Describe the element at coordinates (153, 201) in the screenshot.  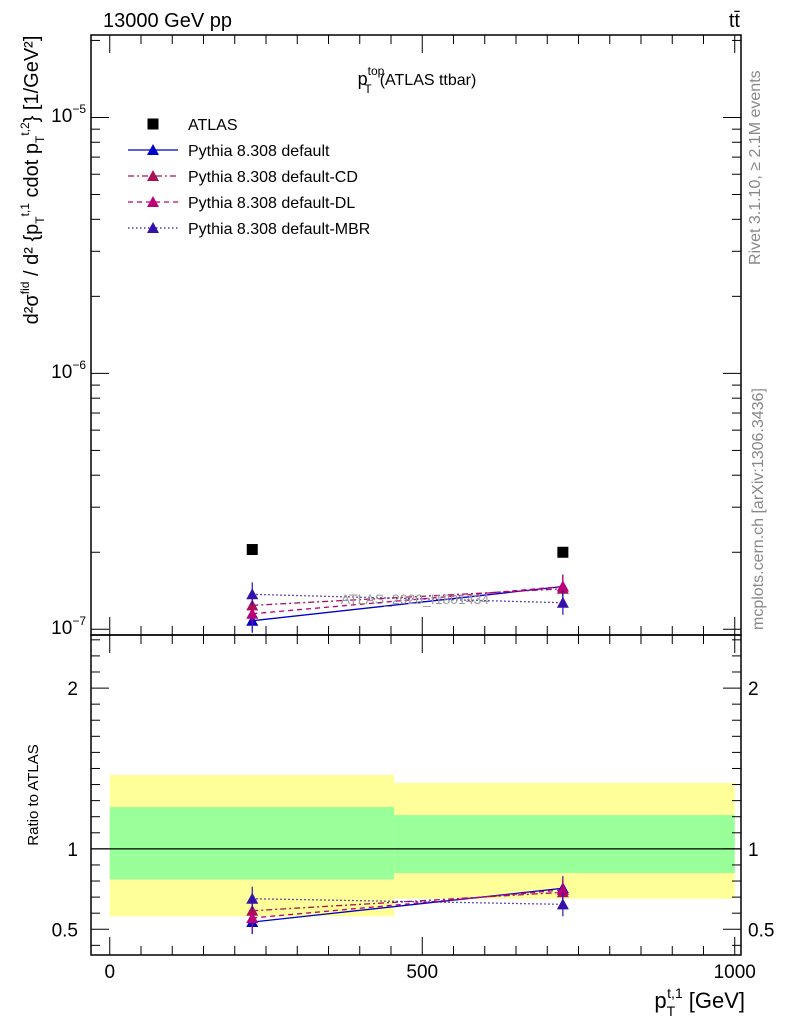
I see `legend-marker-dl` at that location.